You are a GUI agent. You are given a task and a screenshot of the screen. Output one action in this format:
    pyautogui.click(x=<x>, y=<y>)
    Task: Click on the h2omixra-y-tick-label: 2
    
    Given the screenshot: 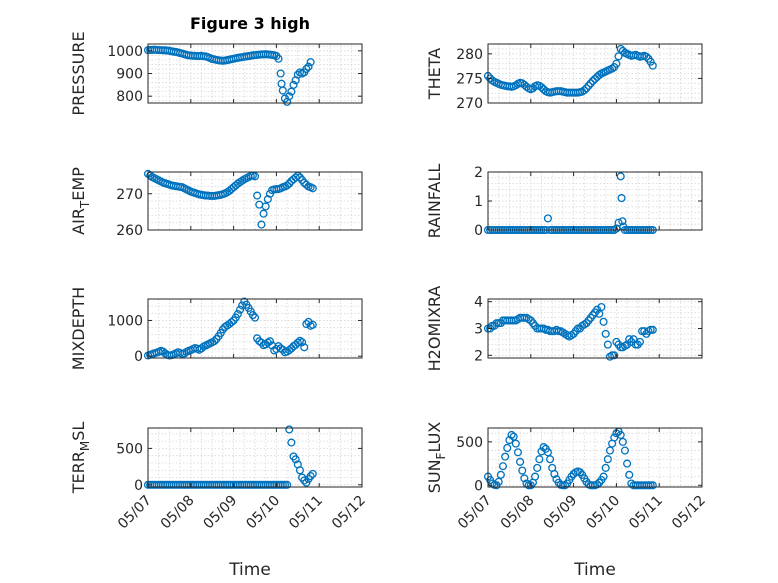 What is the action you would take?
    pyautogui.click(x=478, y=356)
    